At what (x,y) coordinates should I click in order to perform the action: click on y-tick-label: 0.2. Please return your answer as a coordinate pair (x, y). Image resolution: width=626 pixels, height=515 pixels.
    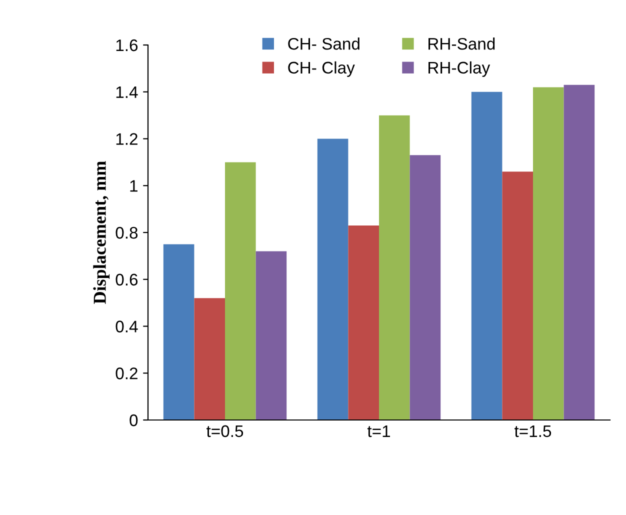
    Looking at the image, I should click on (127, 374).